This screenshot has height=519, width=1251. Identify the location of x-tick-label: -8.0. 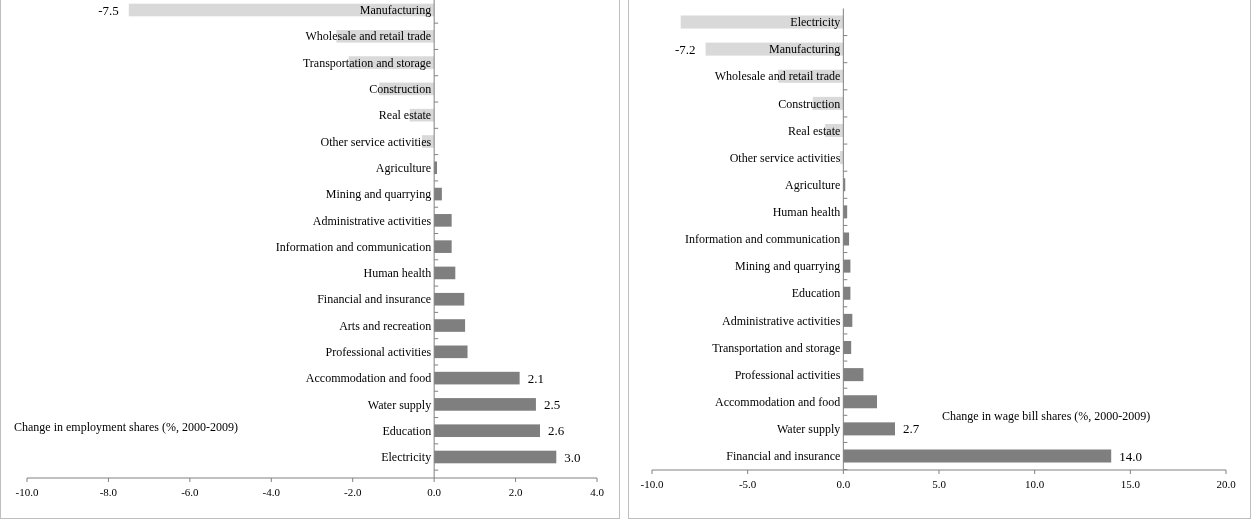
(108, 492).